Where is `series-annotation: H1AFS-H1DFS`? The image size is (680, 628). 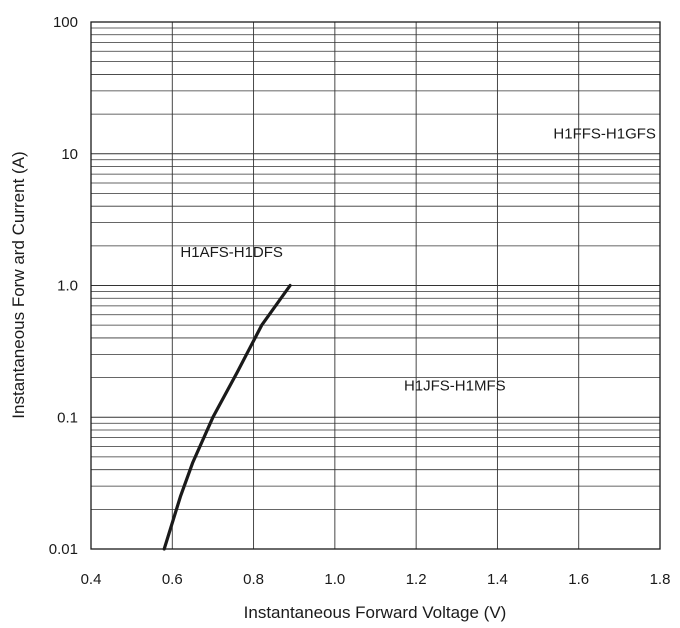
series-annotation: H1AFS-H1DFS is located at coordinates (231, 252).